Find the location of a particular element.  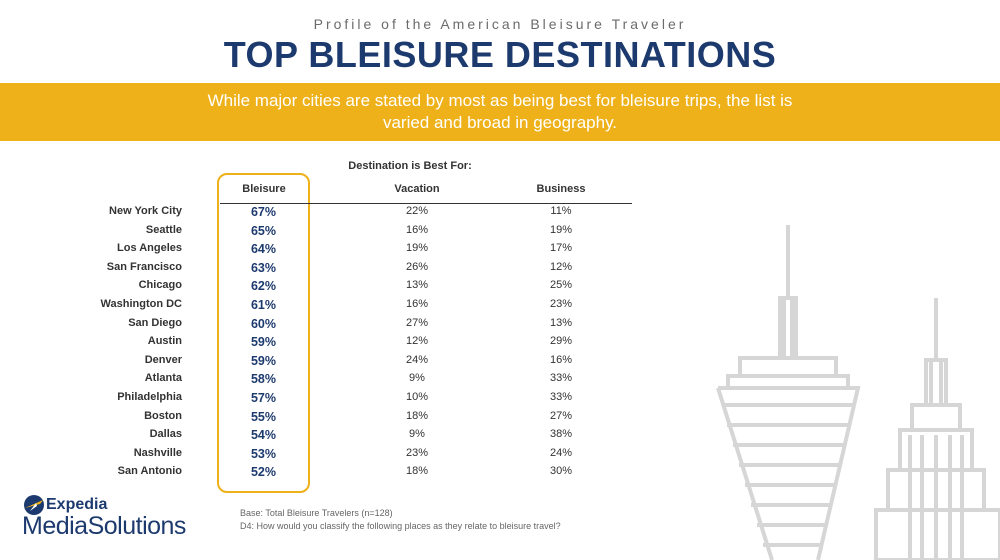

business-value: 16% is located at coordinates (561, 359).